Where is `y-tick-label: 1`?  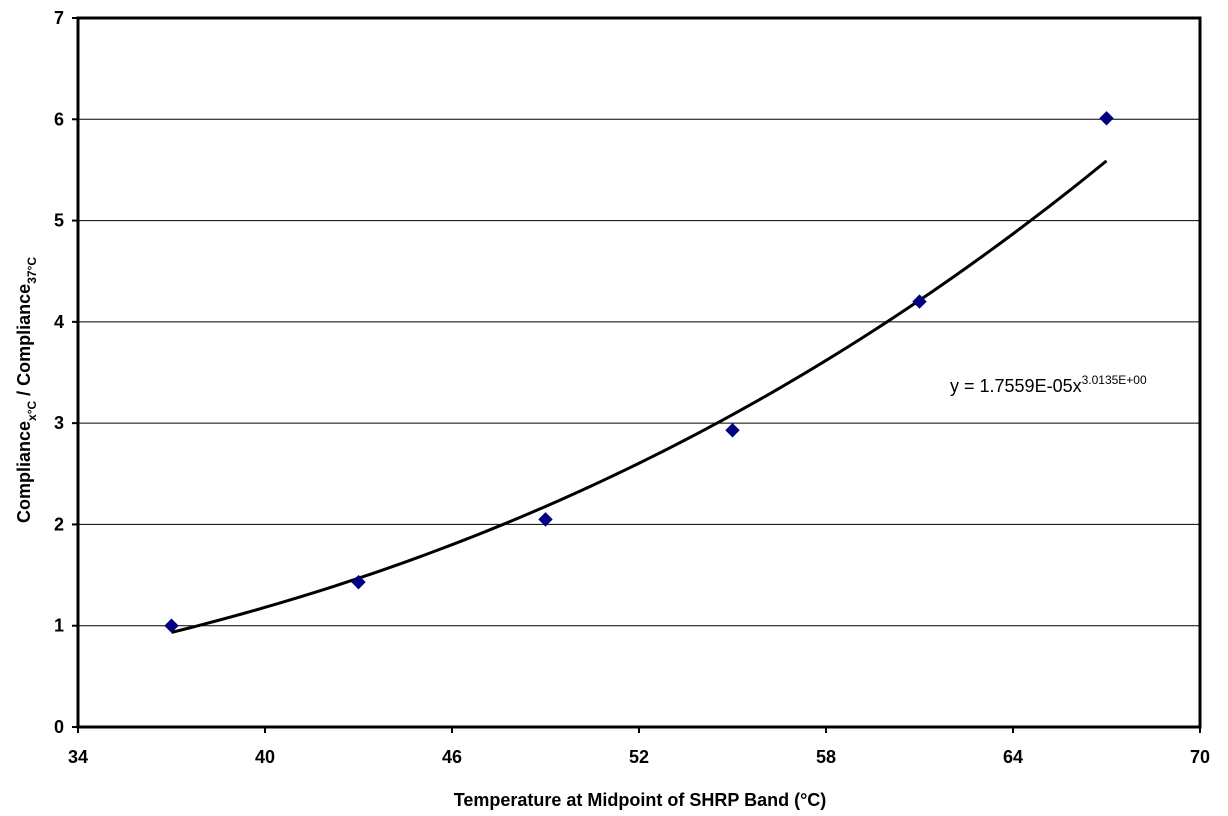 y-tick-label: 1 is located at coordinates (59, 626).